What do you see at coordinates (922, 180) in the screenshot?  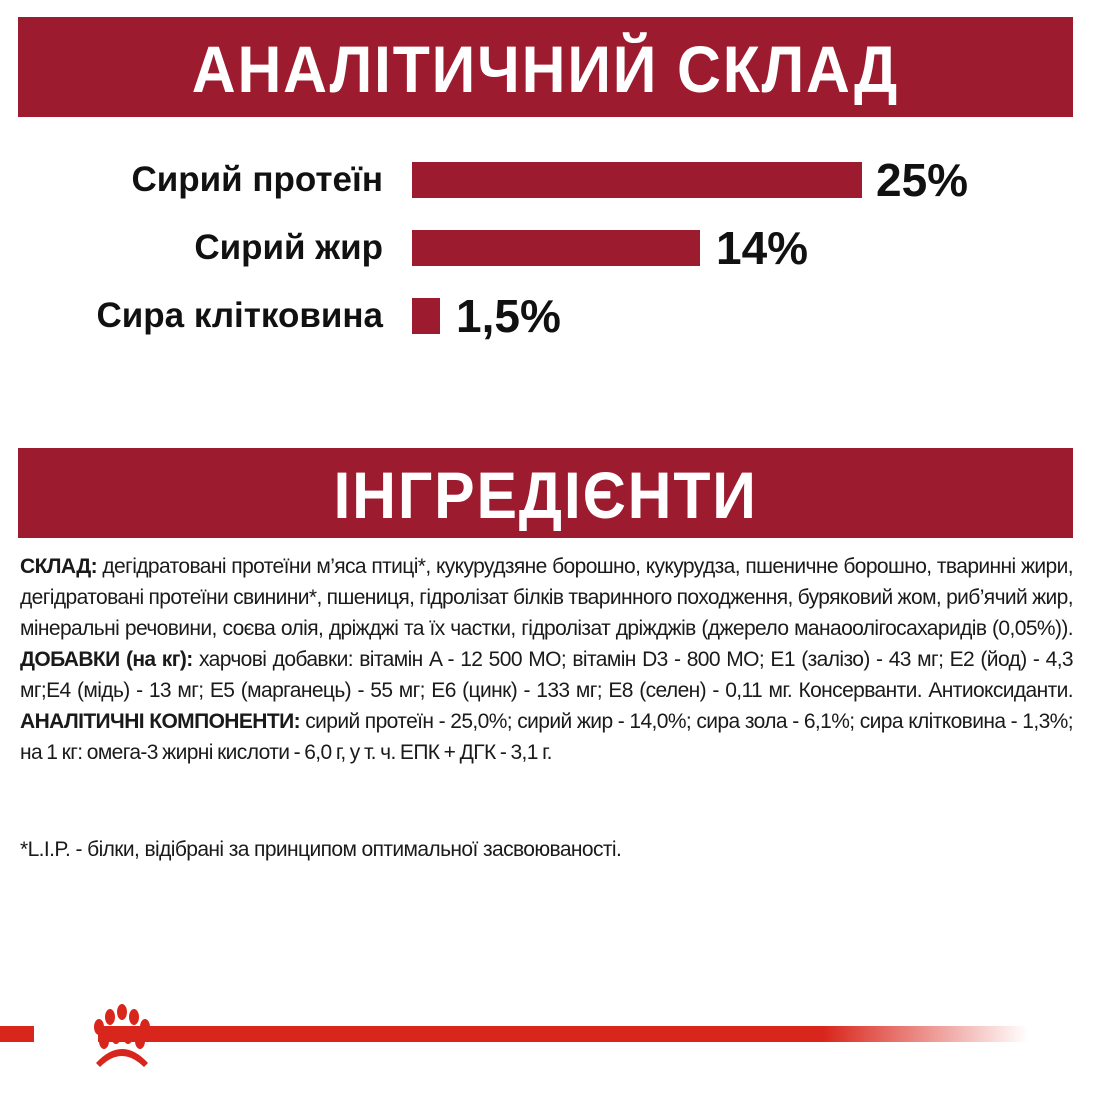 I see `analysis-value: 25%` at bounding box center [922, 180].